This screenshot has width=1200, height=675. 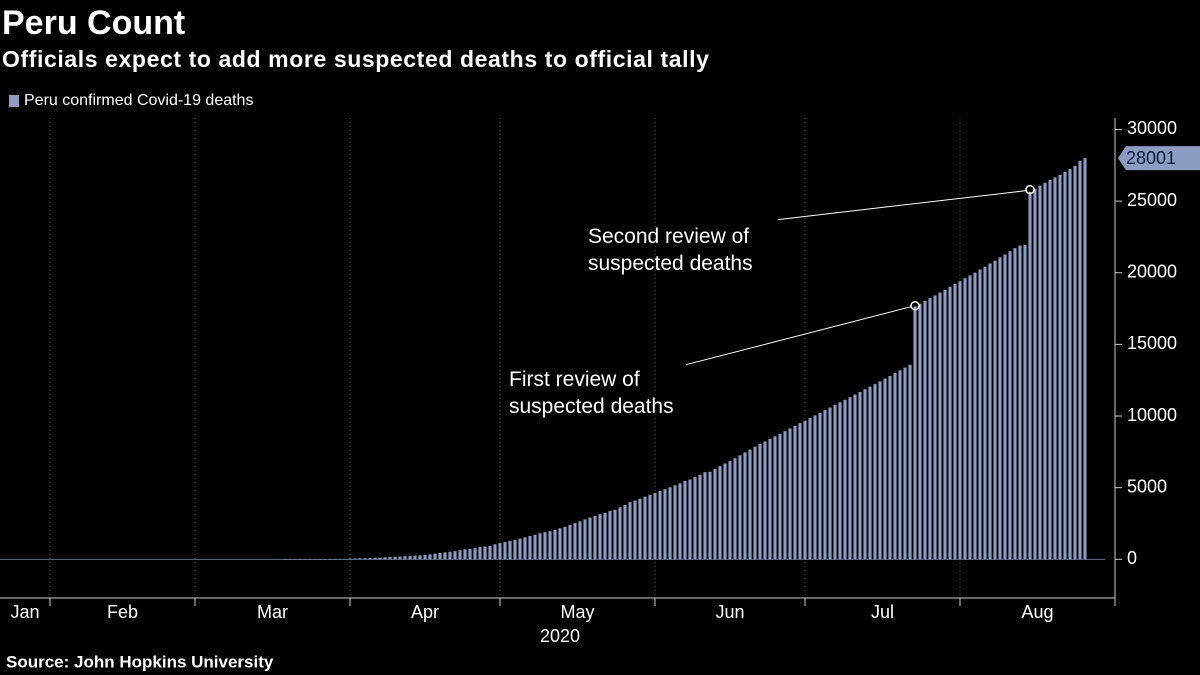 What do you see at coordinates (425, 612) in the screenshot?
I see `x-tick-label: Apr` at bounding box center [425, 612].